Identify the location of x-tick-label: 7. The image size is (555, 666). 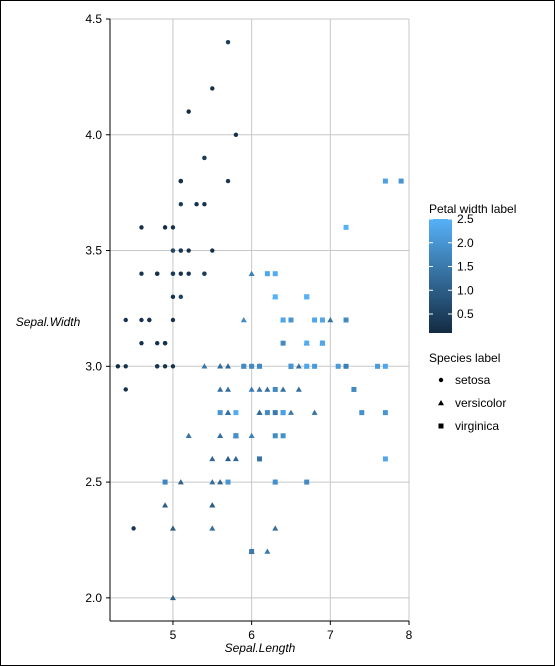
(330, 635).